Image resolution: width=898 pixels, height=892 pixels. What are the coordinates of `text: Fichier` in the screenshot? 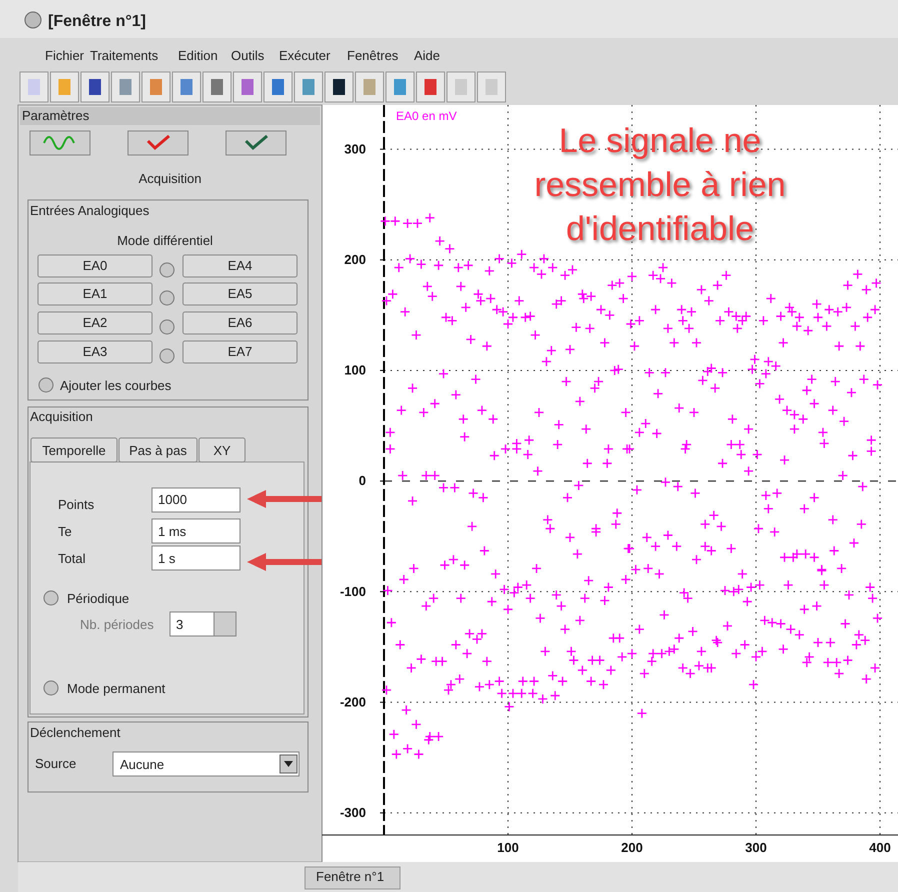 It's located at (65, 55).